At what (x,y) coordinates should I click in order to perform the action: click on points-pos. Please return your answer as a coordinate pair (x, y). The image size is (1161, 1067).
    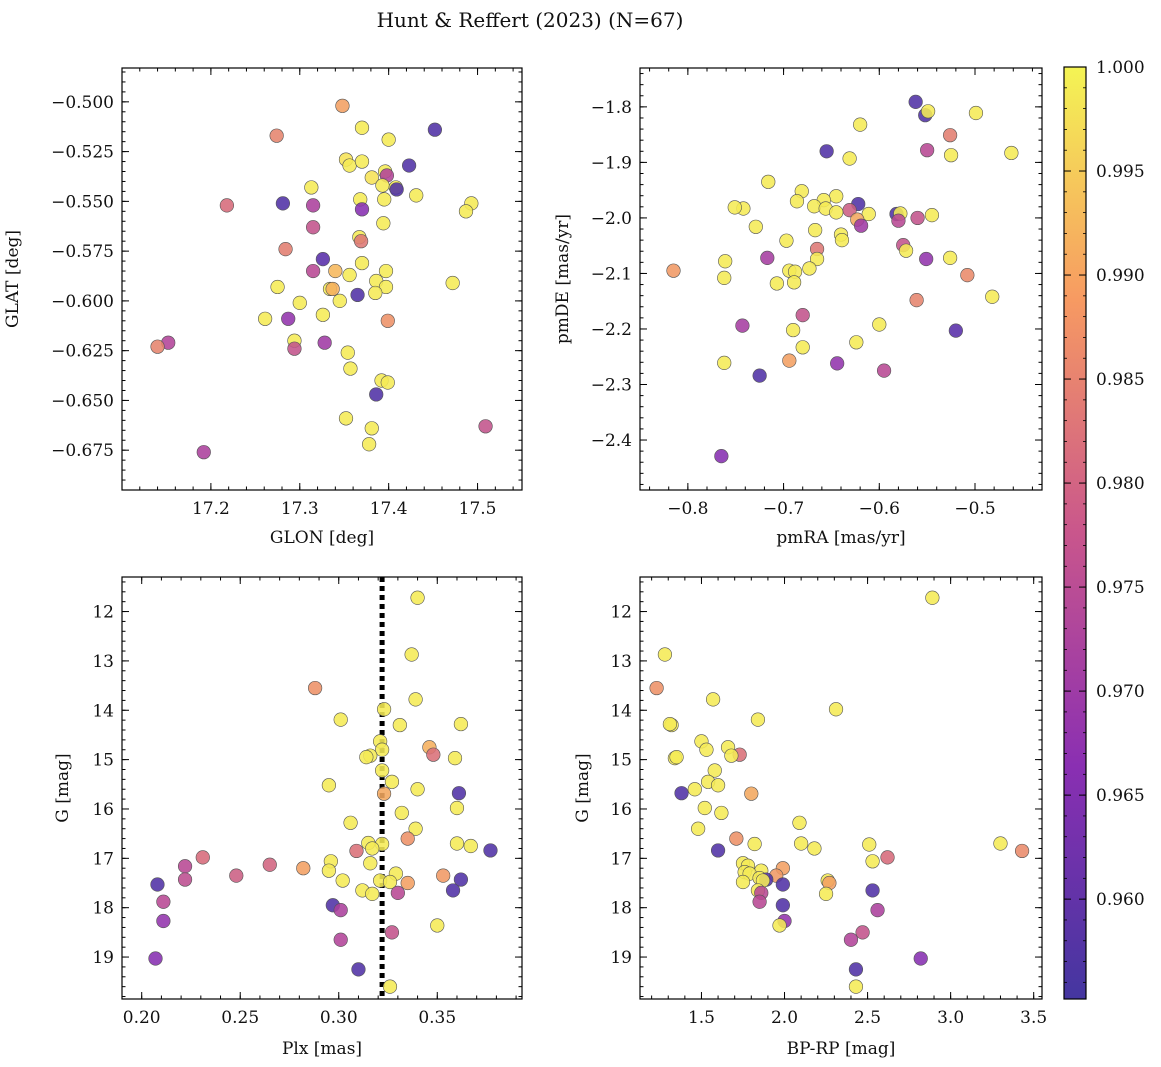
    Looking at the image, I should click on (321, 279).